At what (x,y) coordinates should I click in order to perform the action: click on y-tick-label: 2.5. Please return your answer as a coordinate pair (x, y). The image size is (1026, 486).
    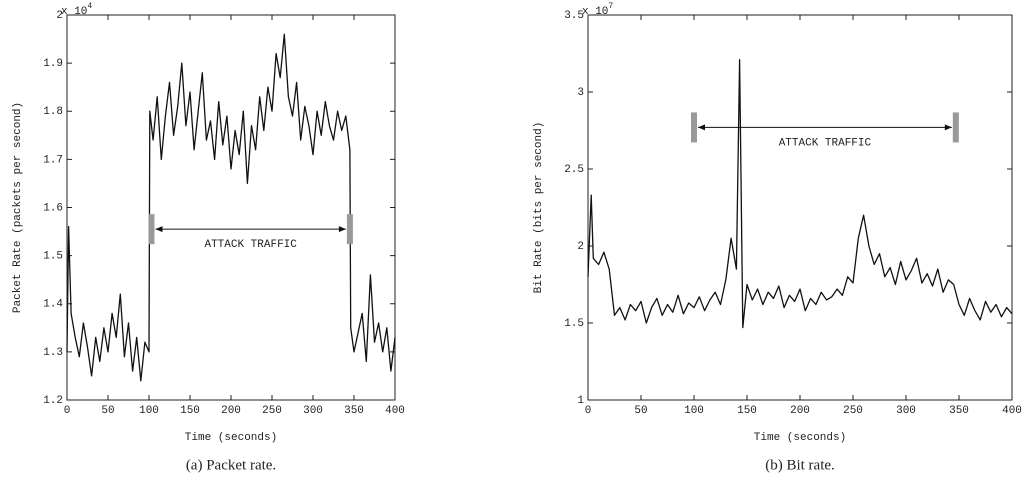
    Looking at the image, I should click on (574, 170).